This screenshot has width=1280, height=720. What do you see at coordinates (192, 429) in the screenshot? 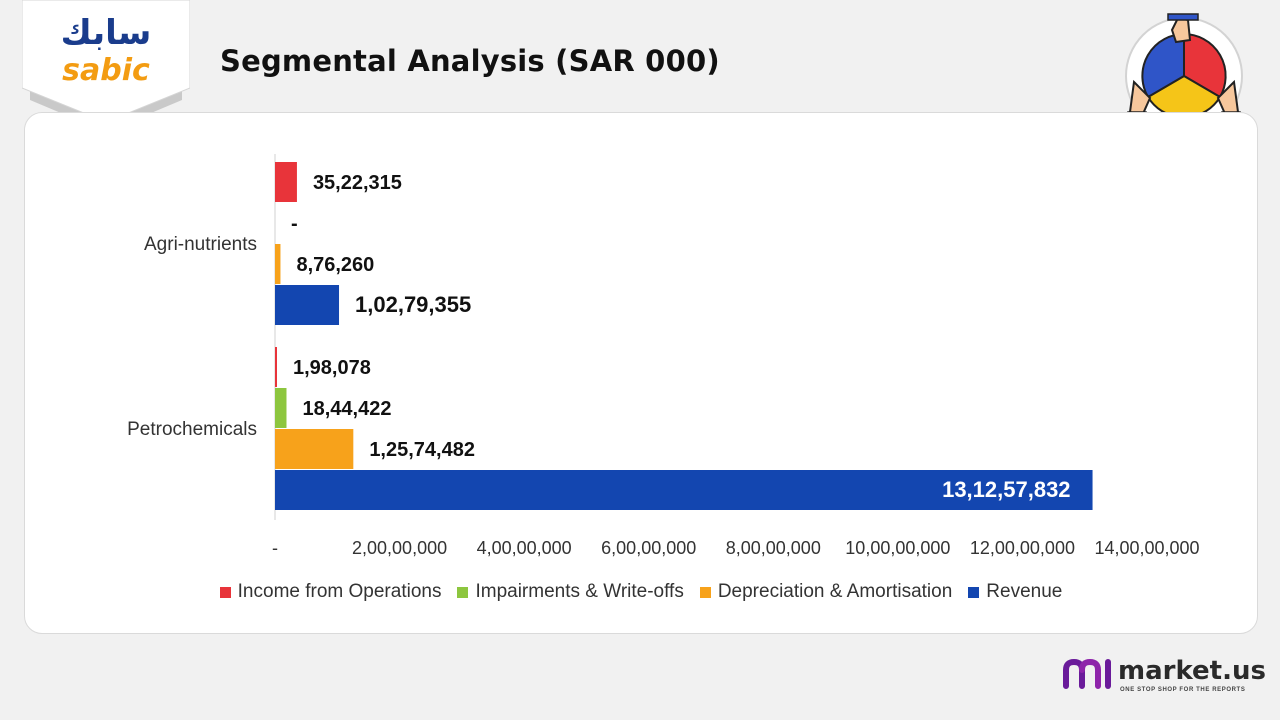
I see `category-label: Petrochemicals` at bounding box center [192, 429].